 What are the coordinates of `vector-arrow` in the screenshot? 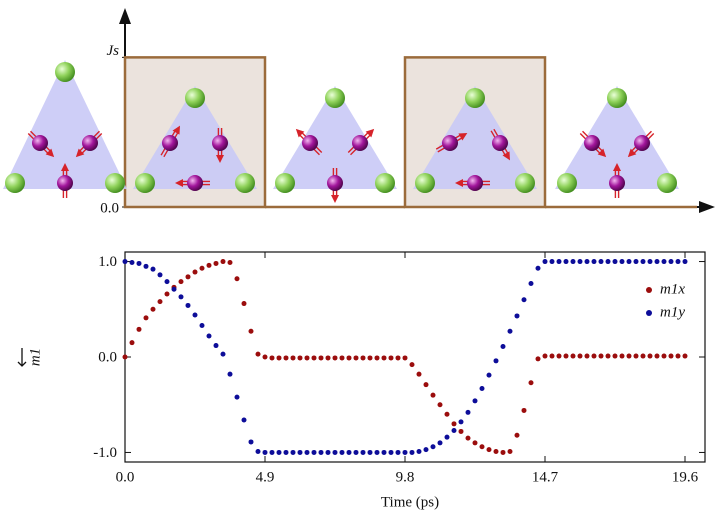 It's located at (22, 357).